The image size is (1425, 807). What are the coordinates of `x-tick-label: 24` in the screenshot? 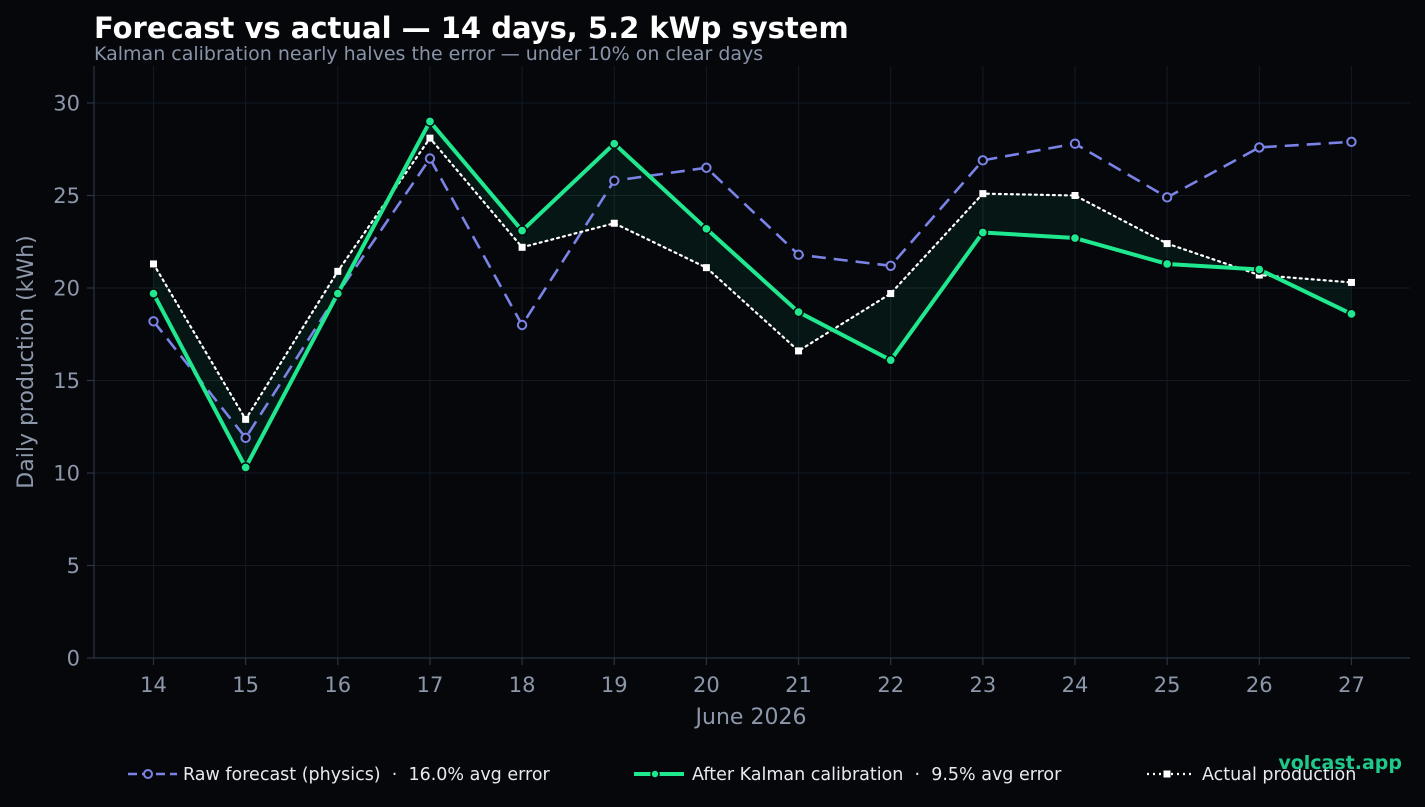 It's located at (1075, 685).